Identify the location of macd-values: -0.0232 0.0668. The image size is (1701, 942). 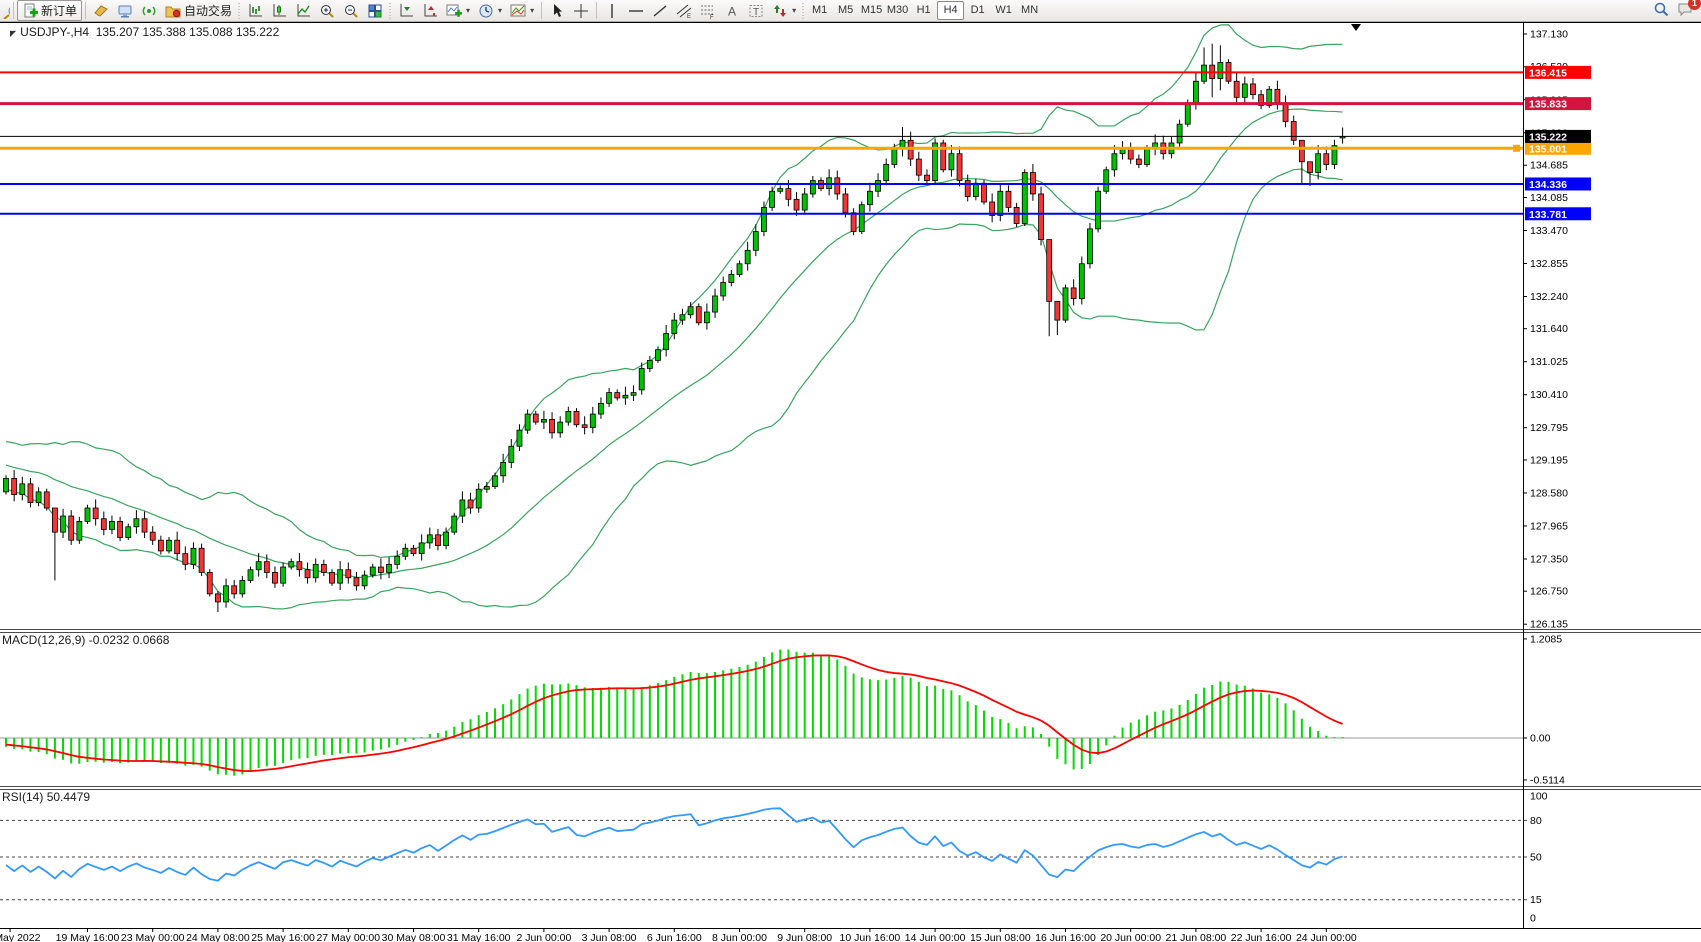
(129, 640).